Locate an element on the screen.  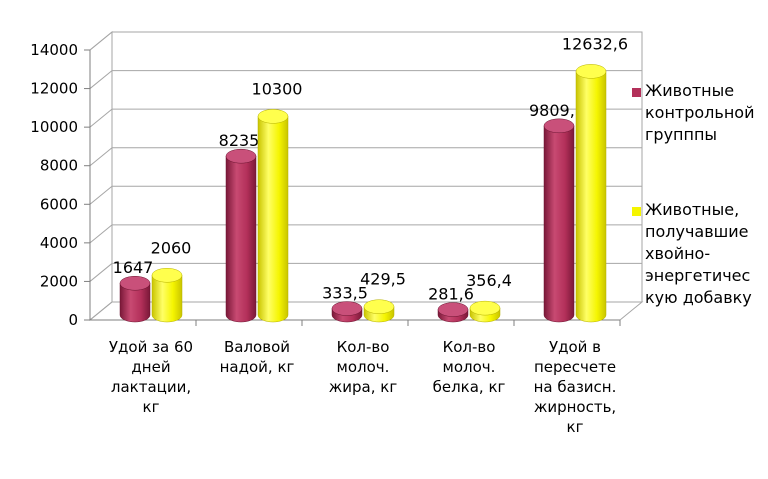
side-wall is located at coordinates (101, 176).